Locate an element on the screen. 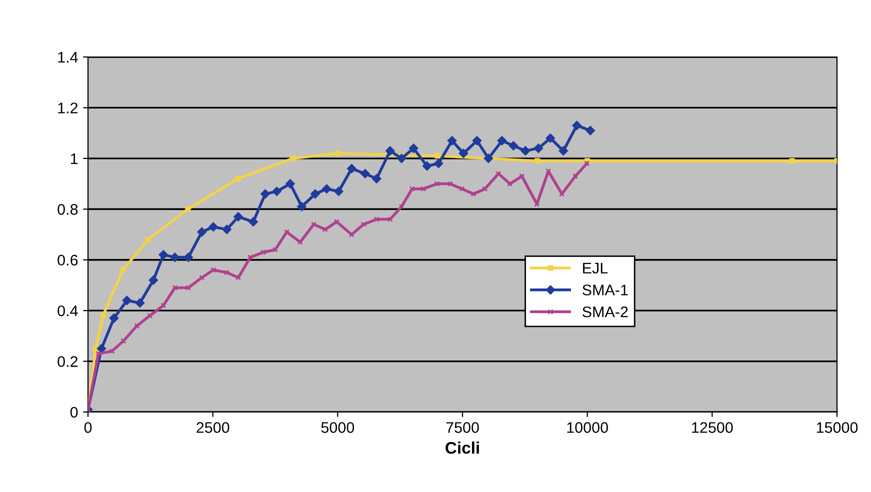  y-tick-label: 0.4 is located at coordinates (68, 310).